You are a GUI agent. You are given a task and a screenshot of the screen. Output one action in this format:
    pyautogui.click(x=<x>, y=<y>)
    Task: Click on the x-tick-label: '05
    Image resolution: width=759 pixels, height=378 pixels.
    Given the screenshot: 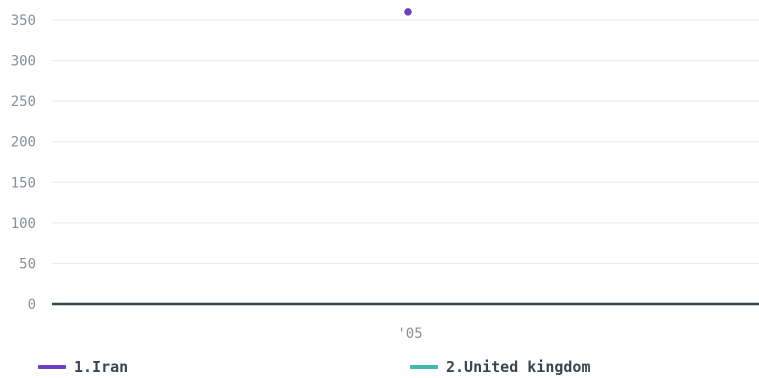 What is the action you would take?
    pyautogui.click(x=409, y=334)
    